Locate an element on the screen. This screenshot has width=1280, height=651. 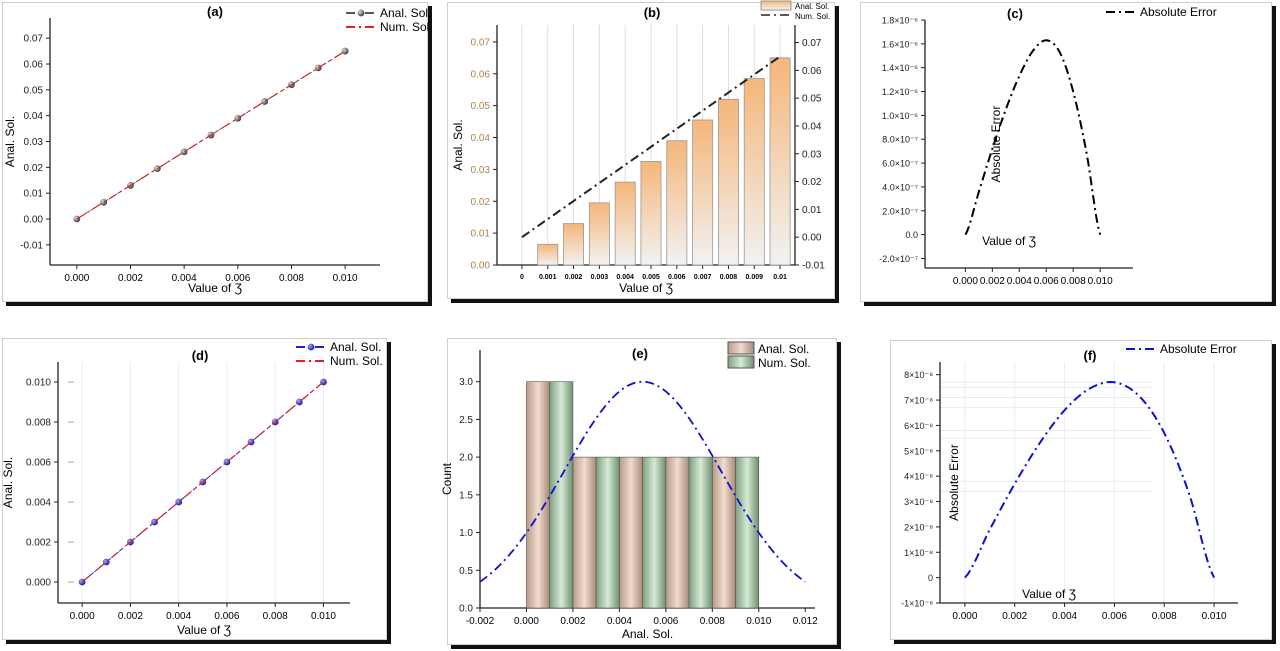
y-tick-label: 2.0×10⁻⁷ is located at coordinates (900, 211).